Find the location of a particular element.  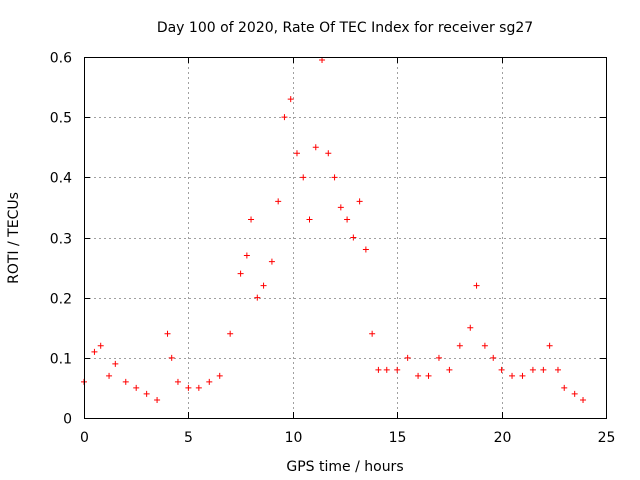

x-tick-label: 25 is located at coordinates (607, 438).